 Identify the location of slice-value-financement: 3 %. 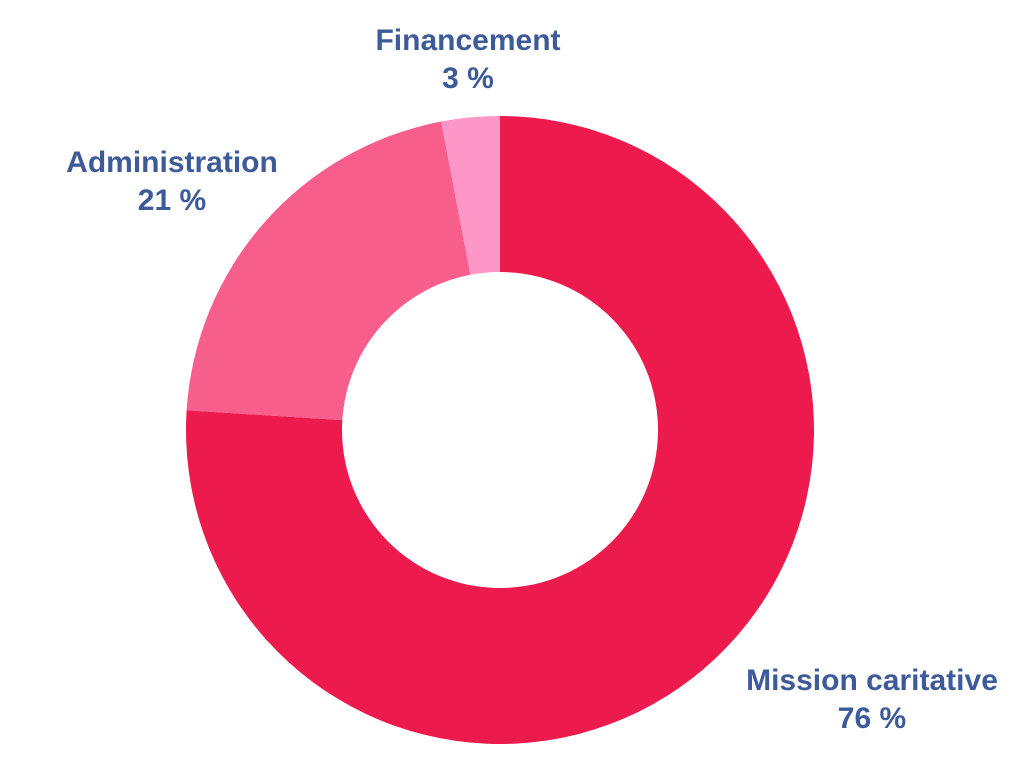
(468, 78).